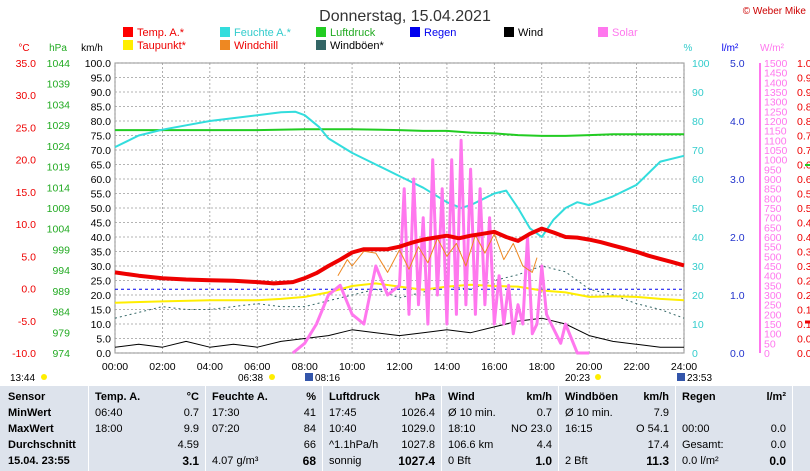 The width and height of the screenshot is (810, 471). What do you see at coordinates (776, 397) in the screenshot?
I see `rain-unit: l/m²` at bounding box center [776, 397].